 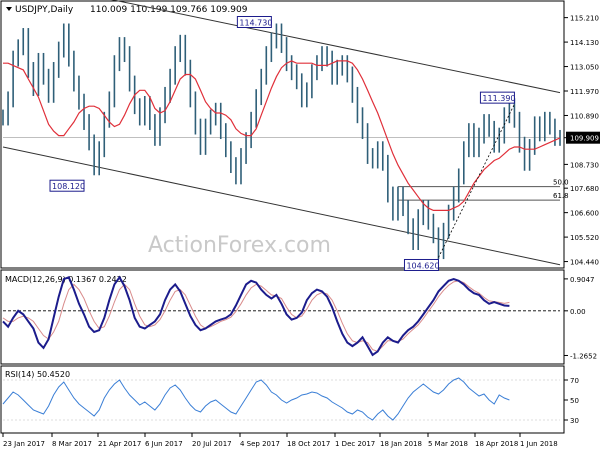 What do you see at coordinates (355, 444) in the screenshot?
I see `x-axis-tick-label: 1 Dec 2017` at bounding box center [355, 444].